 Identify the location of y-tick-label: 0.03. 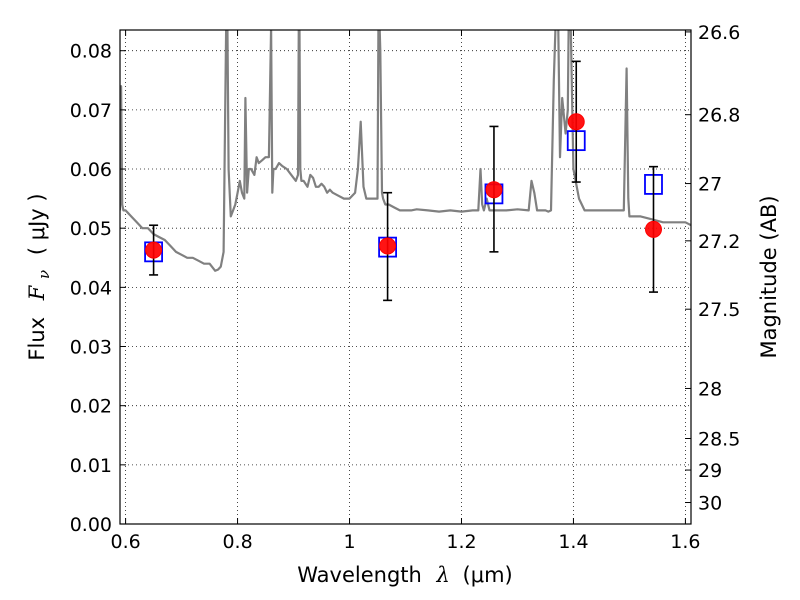
(91, 348).